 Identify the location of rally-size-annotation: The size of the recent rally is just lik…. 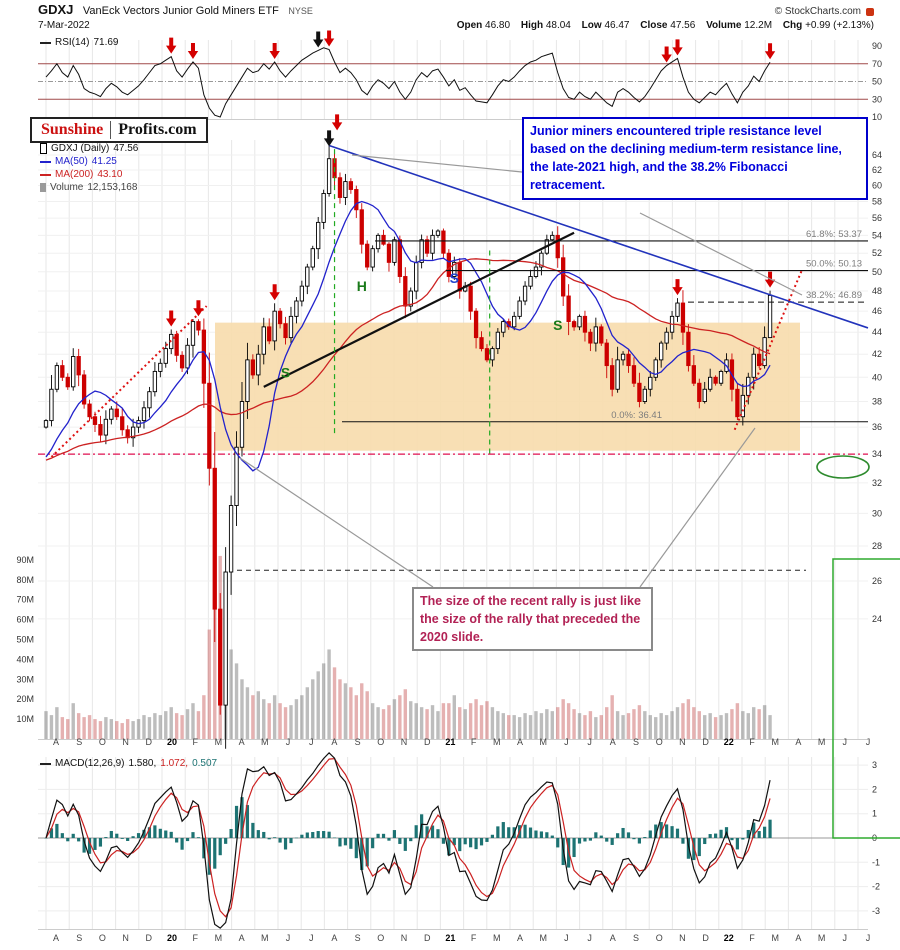
(532, 619).